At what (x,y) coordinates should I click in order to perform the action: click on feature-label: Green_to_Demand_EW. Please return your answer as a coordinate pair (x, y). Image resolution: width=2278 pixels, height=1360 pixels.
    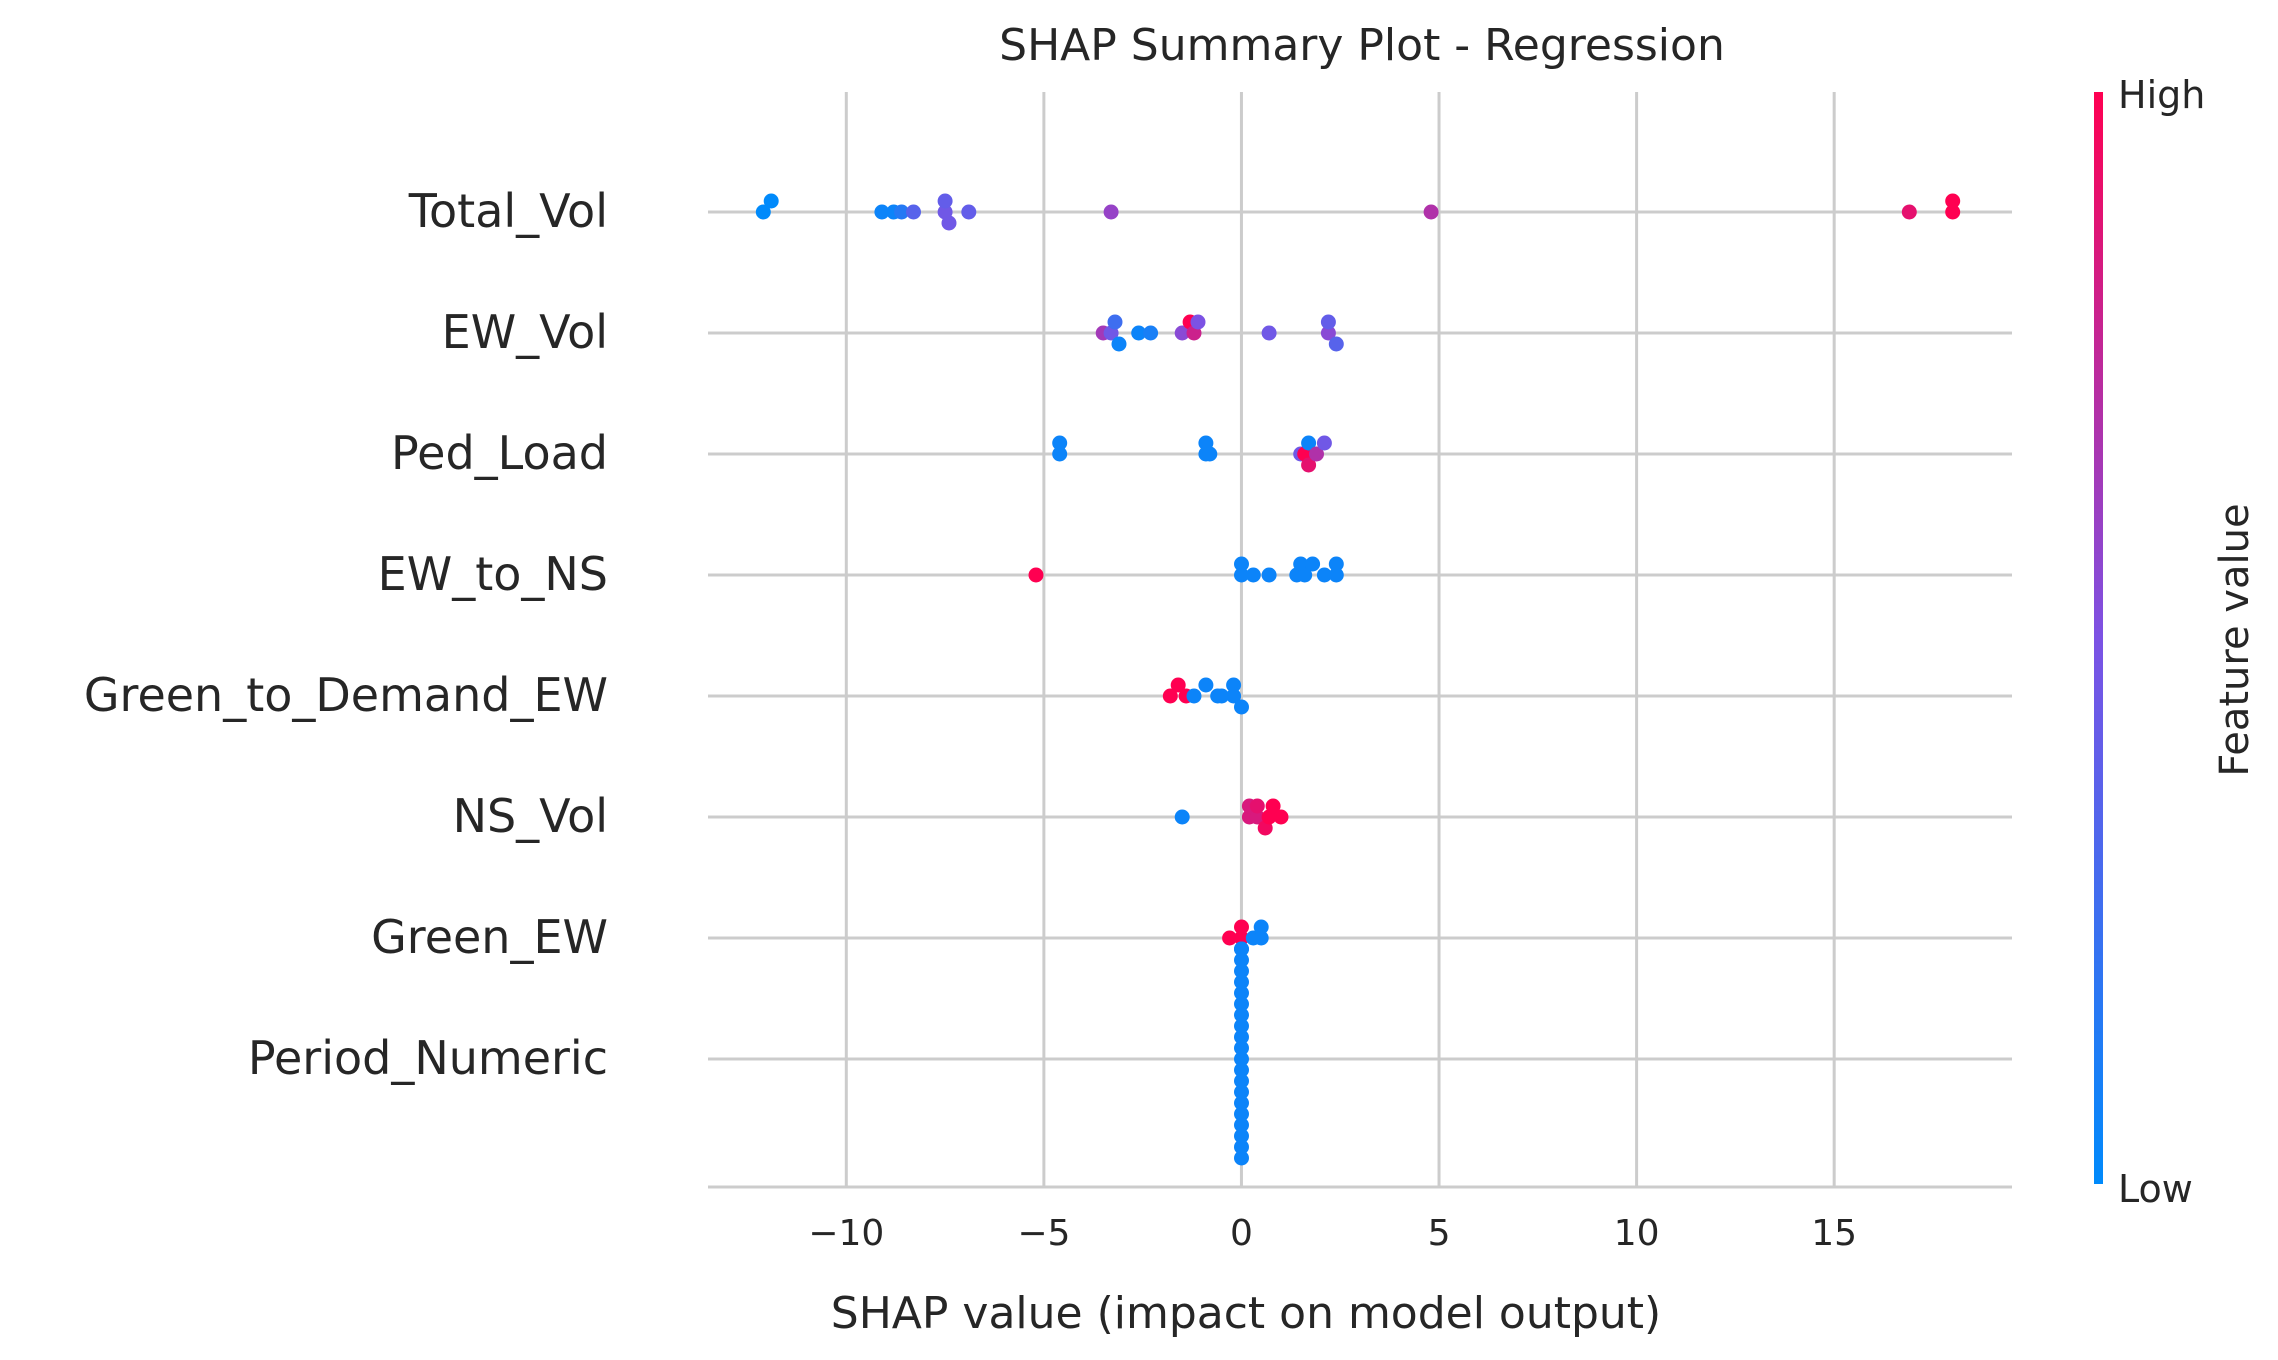
    Looking at the image, I should click on (346, 695).